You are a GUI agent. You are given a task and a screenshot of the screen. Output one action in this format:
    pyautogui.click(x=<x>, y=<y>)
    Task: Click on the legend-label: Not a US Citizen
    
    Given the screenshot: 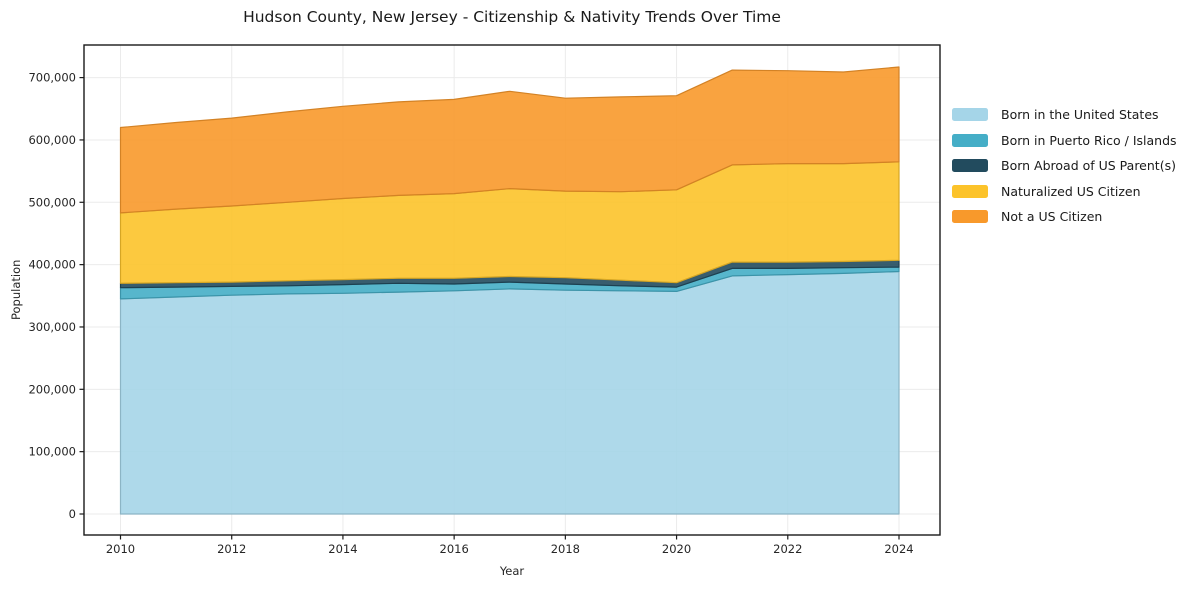 What is the action you would take?
    pyautogui.click(x=1052, y=217)
    